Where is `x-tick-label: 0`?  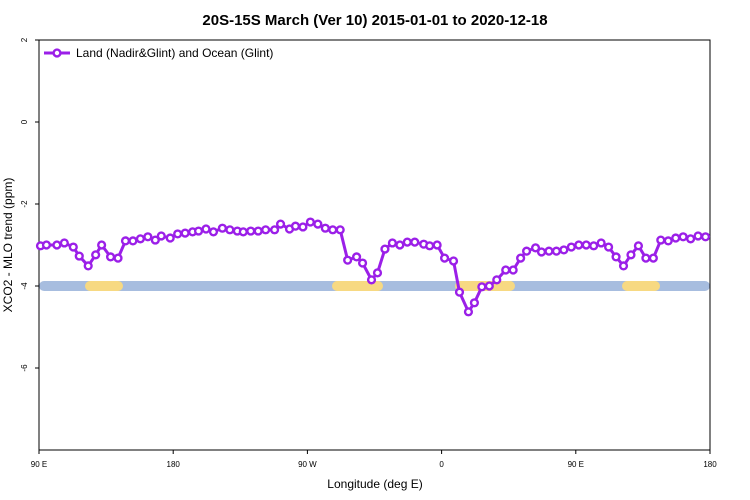
x-tick-label: 0 is located at coordinates (441, 464).